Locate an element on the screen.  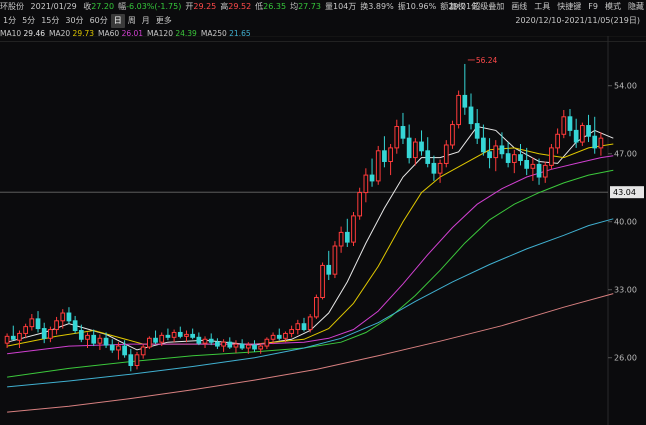
quote-field: 换3.89% is located at coordinates (376, 7).